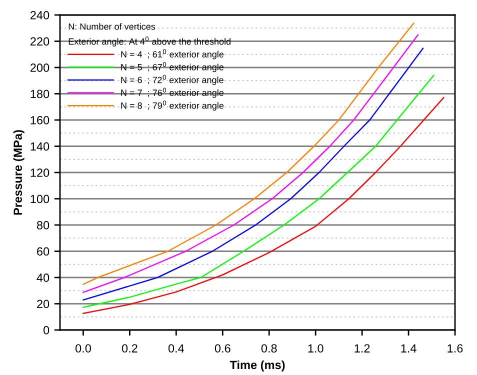  I want to click on legend-label: N = 8 ; 79$^{0}$ exterior angle, so click(172, 105).